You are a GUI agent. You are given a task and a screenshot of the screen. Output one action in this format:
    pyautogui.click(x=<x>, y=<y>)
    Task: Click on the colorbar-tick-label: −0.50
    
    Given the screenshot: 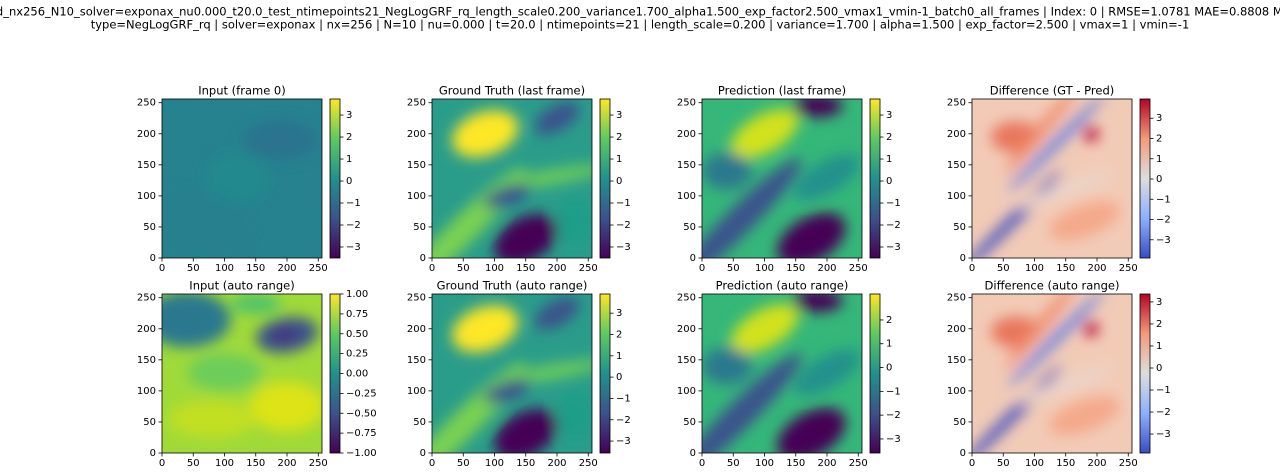 What is the action you would take?
    pyautogui.click(x=361, y=413)
    